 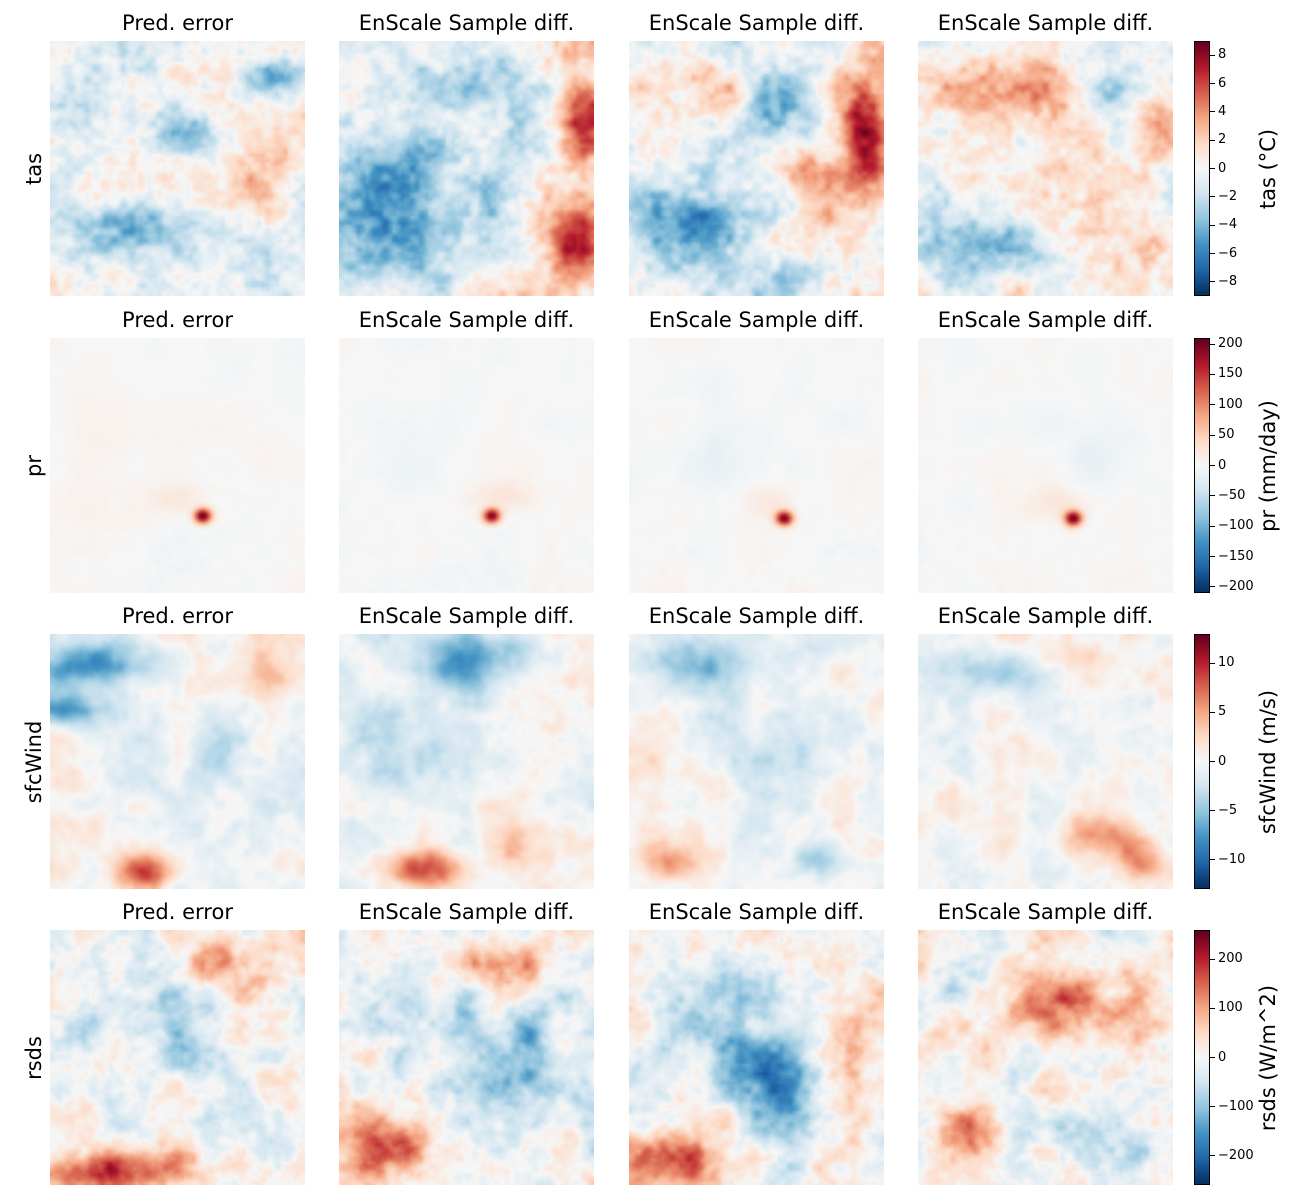 I want to click on row-label-pr: pr, so click(x=34, y=465).